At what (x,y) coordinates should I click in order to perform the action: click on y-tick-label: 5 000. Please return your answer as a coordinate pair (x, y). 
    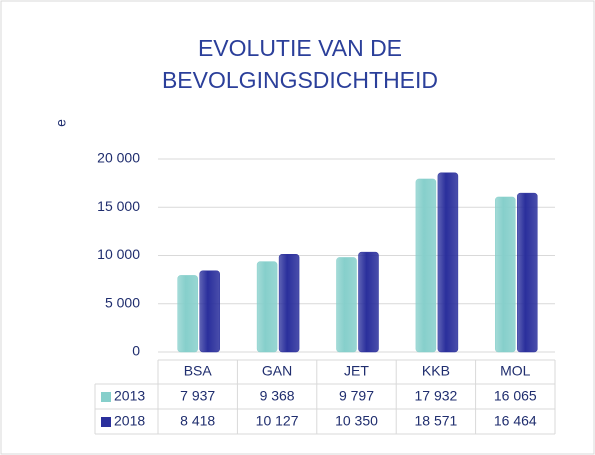
    Looking at the image, I should click on (122, 302).